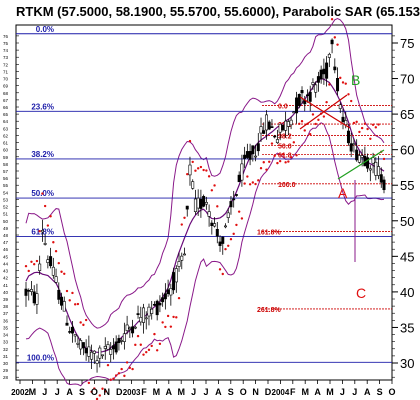  I want to click on y-tick-label-small: 30, so click(6, 363).